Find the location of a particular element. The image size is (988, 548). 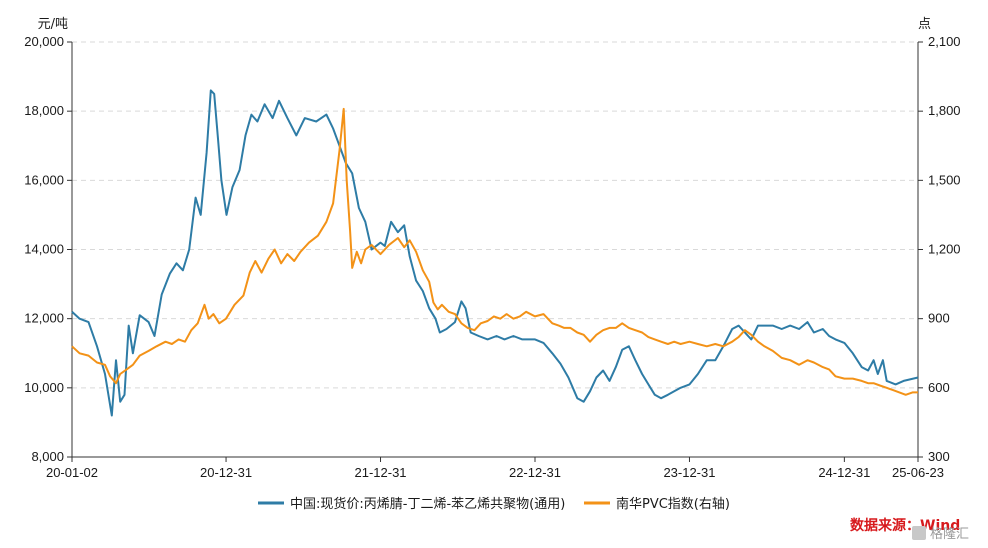

legend: 中国:现货价:丙烯腈-丁二烯-苯乙烯共聚物(通用) 南华PVC指数(右轴) is located at coordinates (494, 504).